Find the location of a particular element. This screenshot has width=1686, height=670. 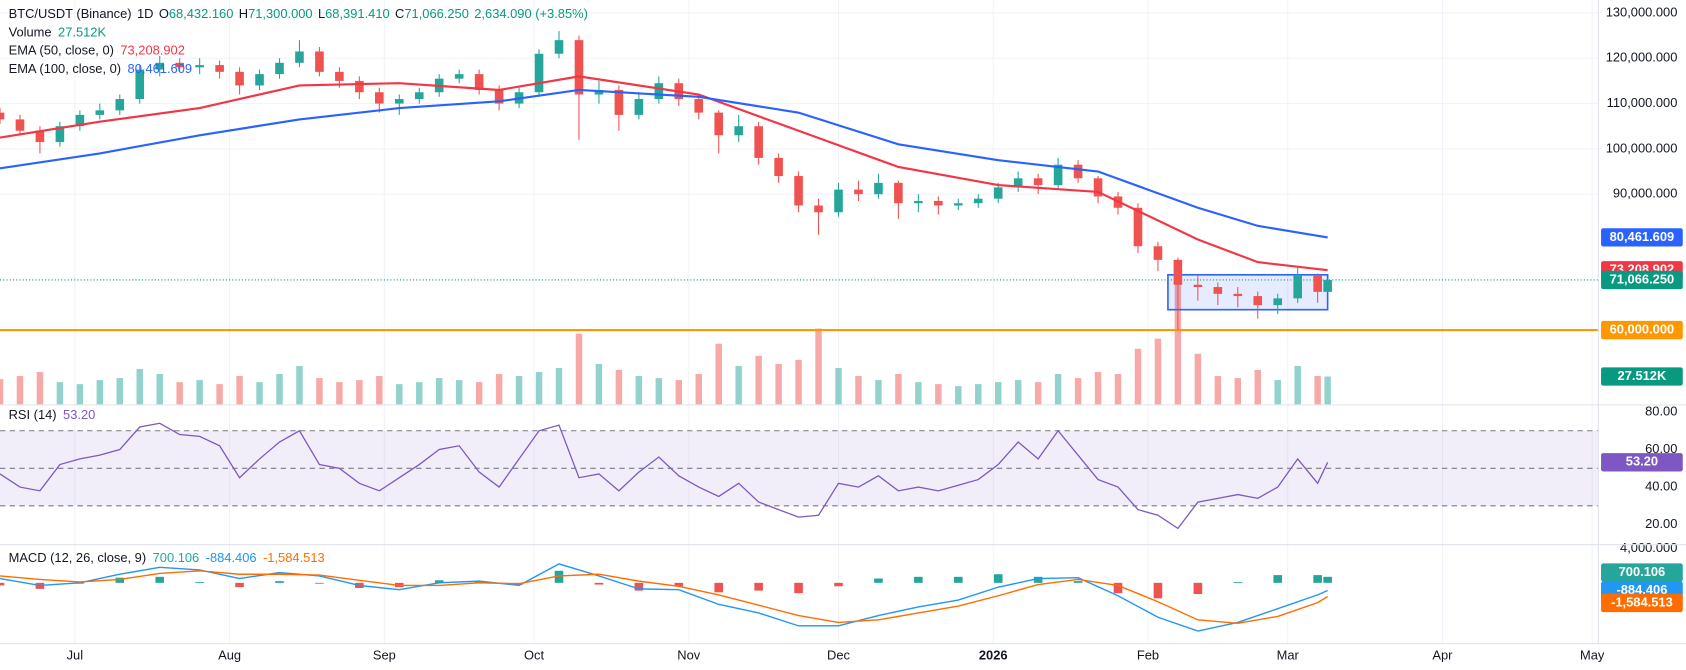

legend-item: Volume is located at coordinates (30, 32).